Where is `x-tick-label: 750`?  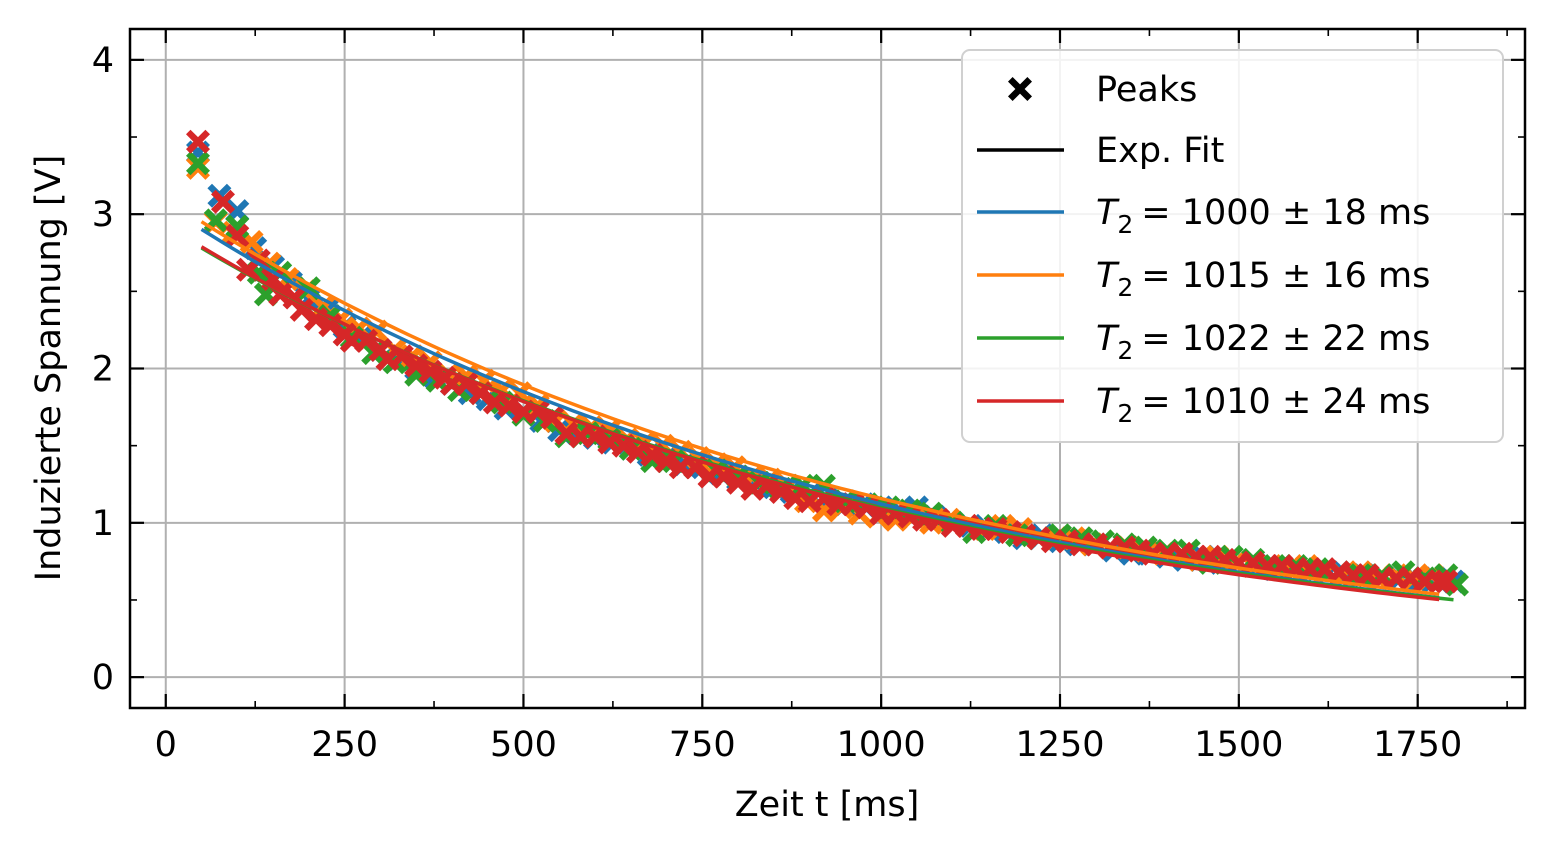
x-tick-label: 750 is located at coordinates (702, 745).